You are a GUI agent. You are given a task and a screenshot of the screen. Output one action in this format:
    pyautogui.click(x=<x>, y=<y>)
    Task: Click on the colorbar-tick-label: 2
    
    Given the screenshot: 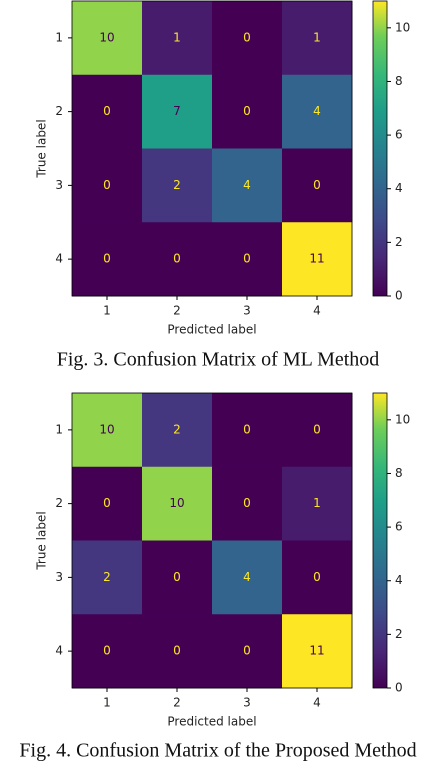 What is the action you would take?
    pyautogui.click(x=399, y=634)
    